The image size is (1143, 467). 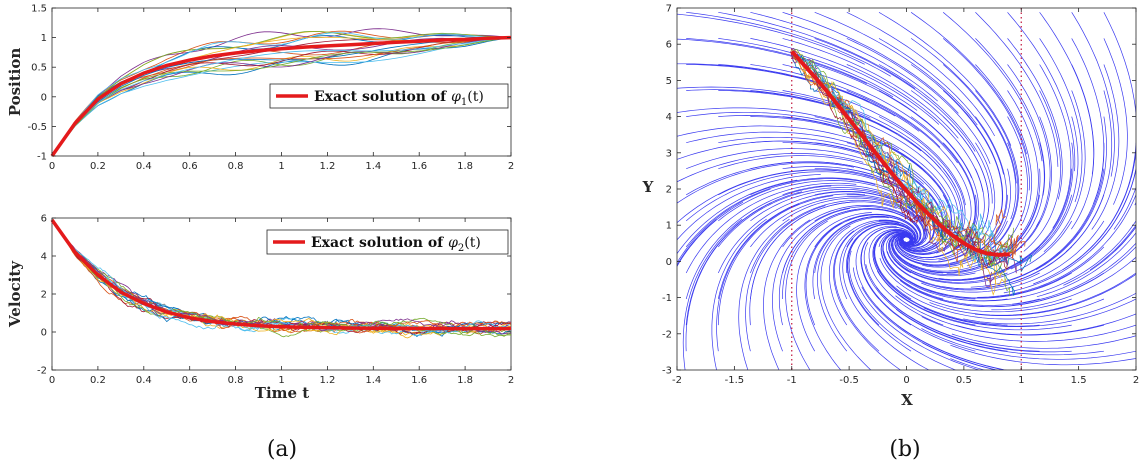 I want to click on position-xtick-label: 0.8, so click(x=236, y=166).